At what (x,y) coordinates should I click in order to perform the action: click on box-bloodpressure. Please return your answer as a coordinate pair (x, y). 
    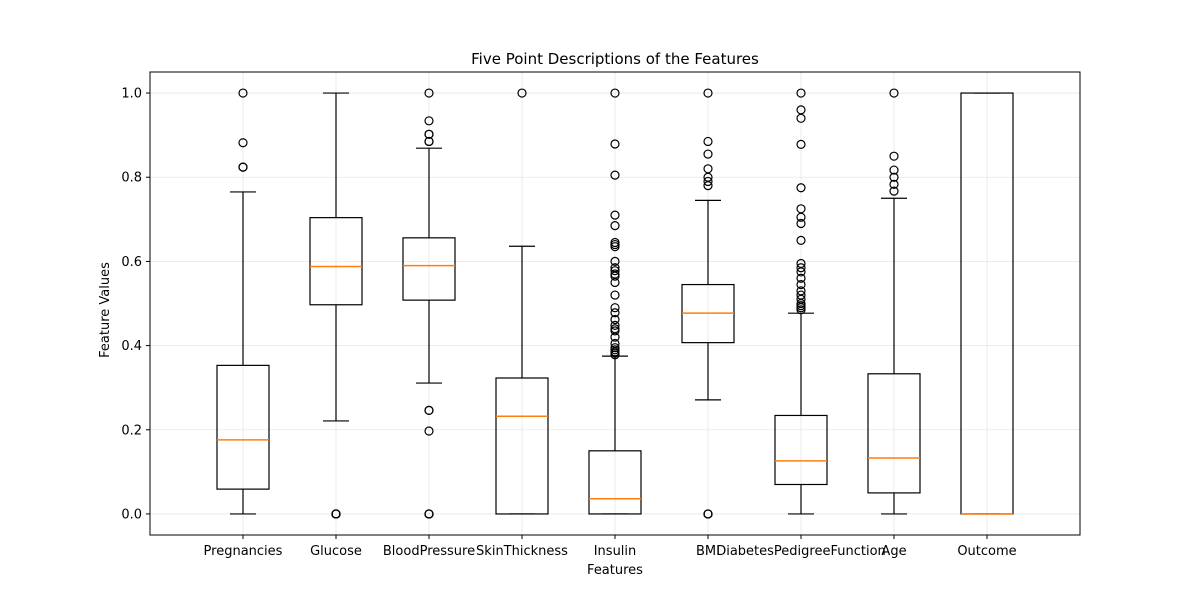
    Looking at the image, I should click on (429, 303).